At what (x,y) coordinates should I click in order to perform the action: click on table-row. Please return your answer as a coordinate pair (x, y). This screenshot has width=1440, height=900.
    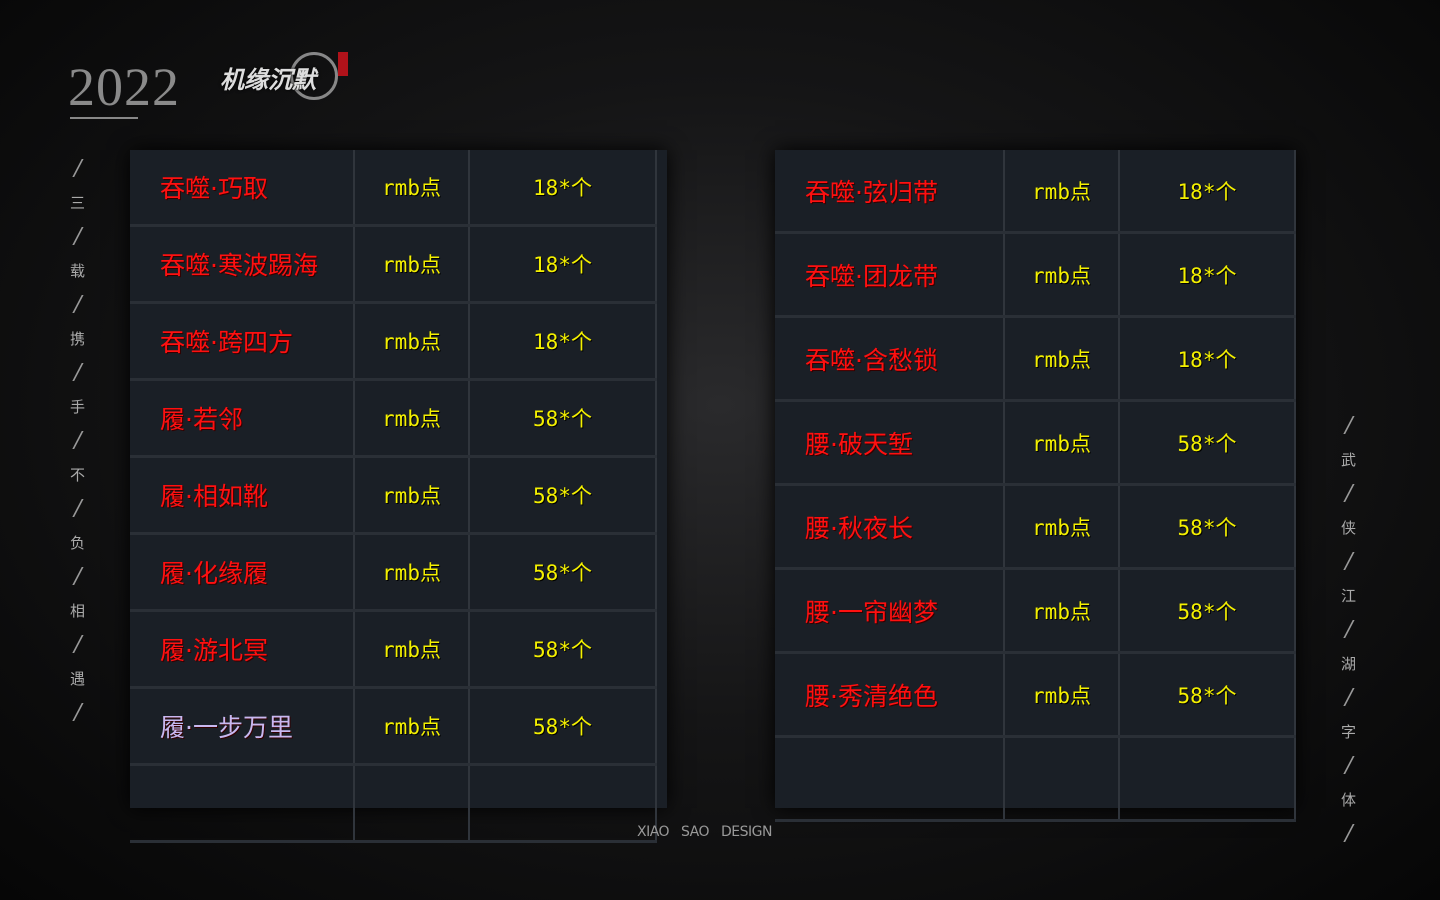
    Looking at the image, I should click on (1035, 780).